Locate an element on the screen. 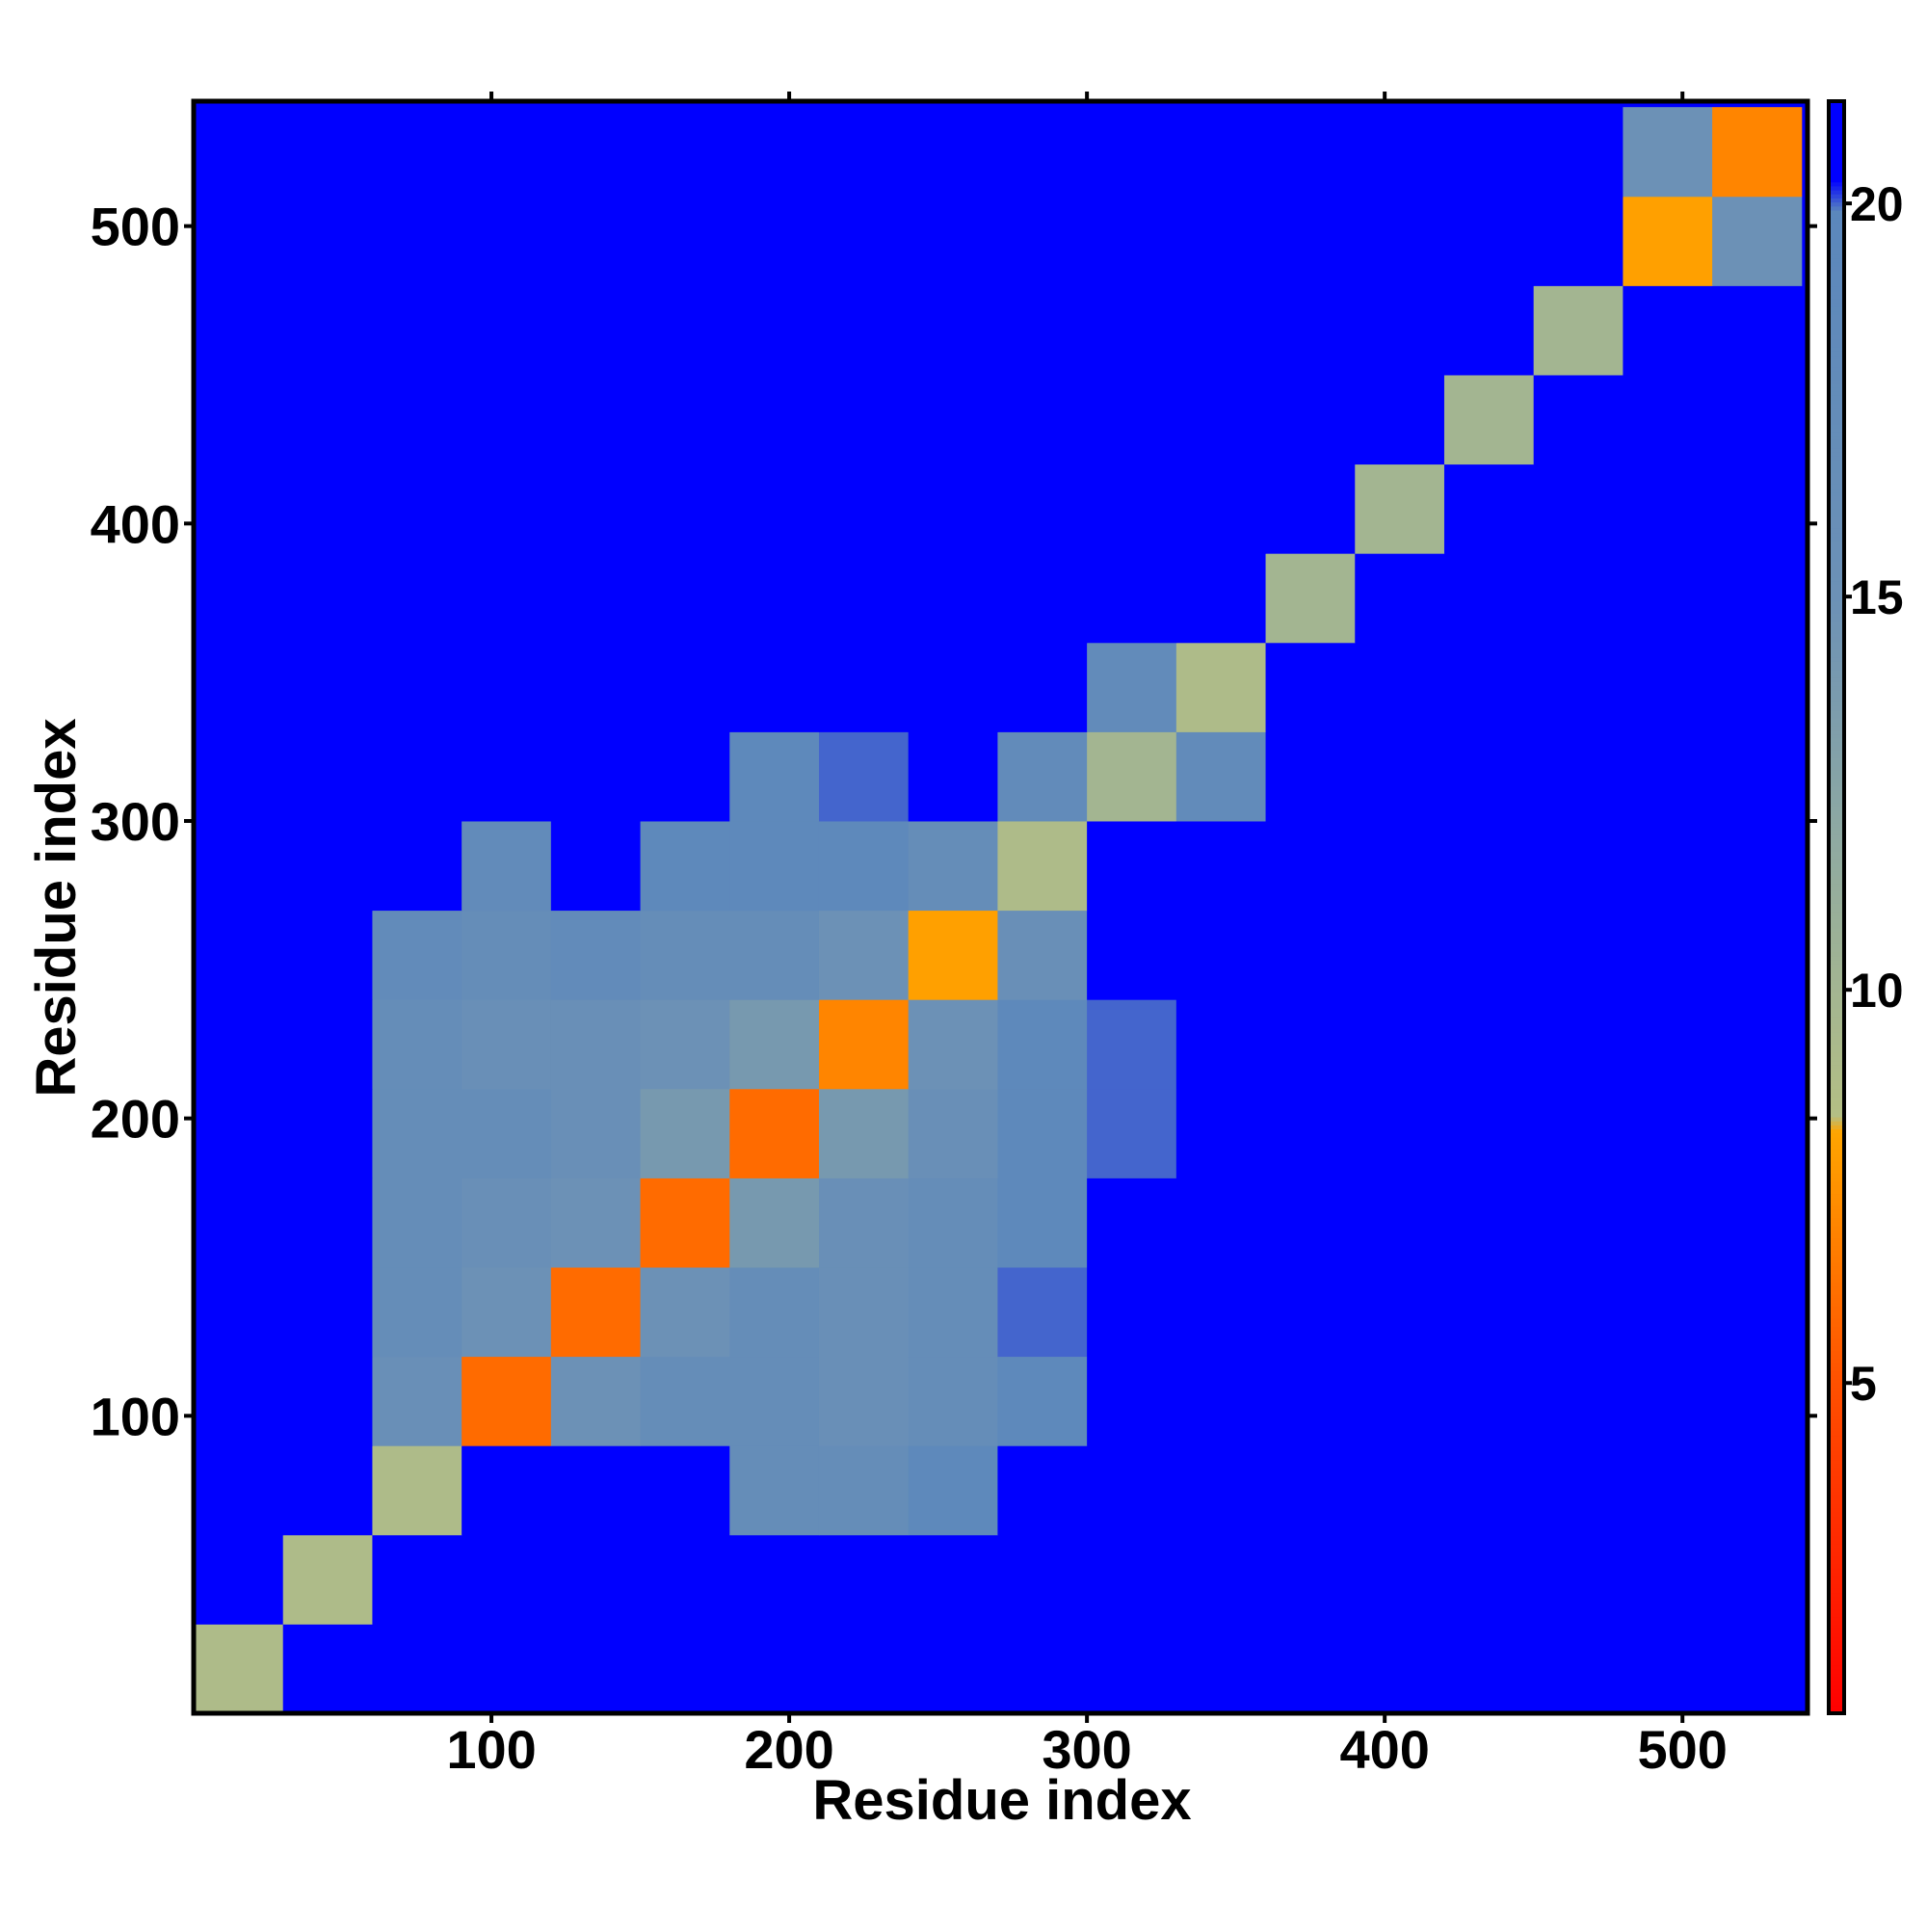  y-axis-title: Residue index is located at coordinates (56, 907).